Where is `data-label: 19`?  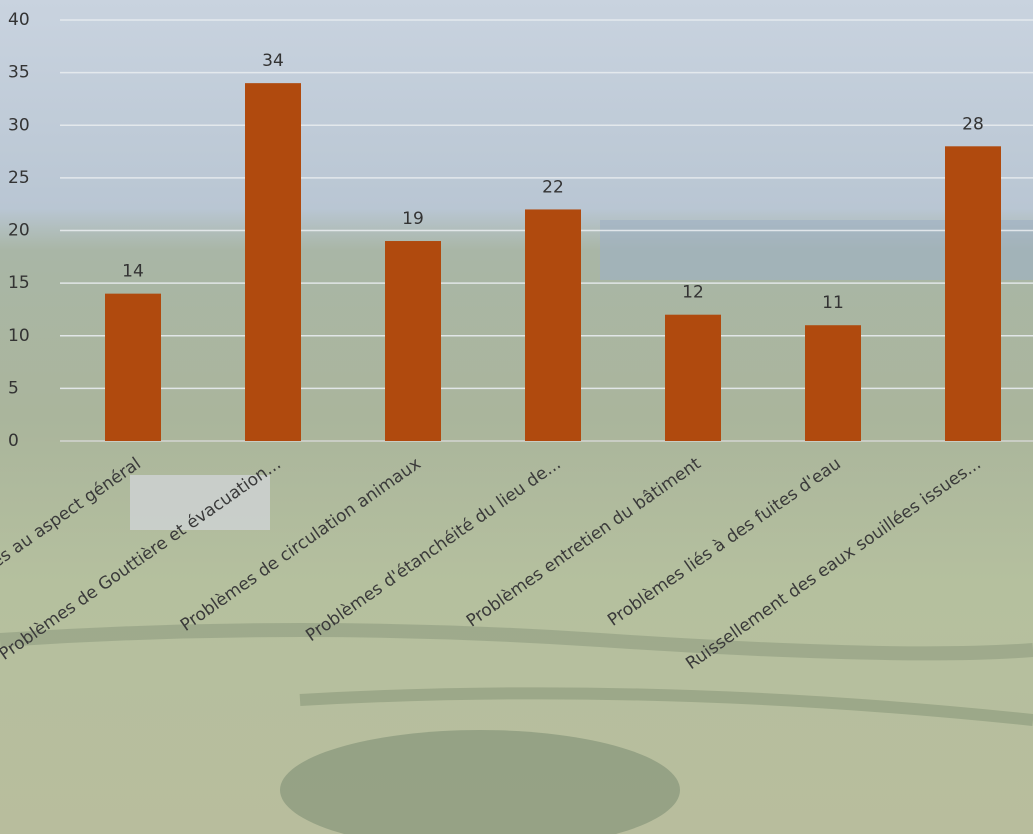
data-label: 19 is located at coordinates (413, 219).